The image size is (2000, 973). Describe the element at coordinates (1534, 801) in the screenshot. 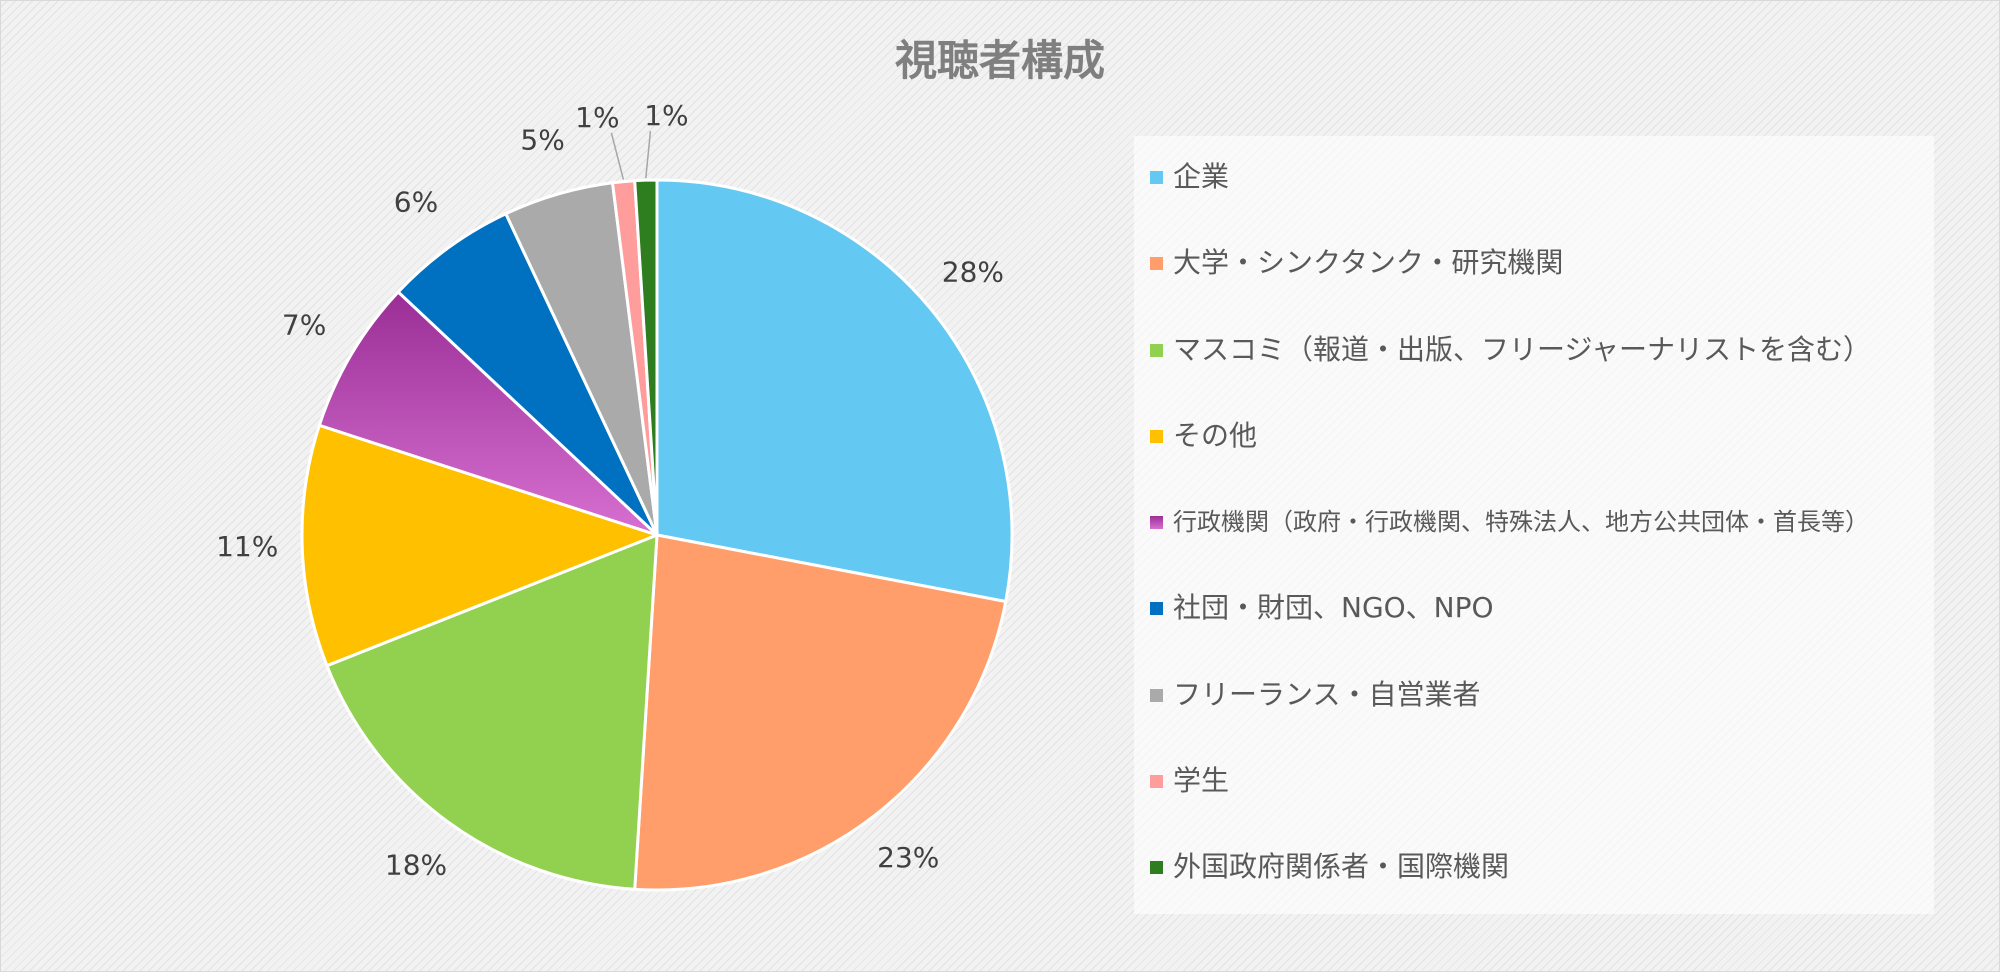

I see `legend-item: 学生` at that location.